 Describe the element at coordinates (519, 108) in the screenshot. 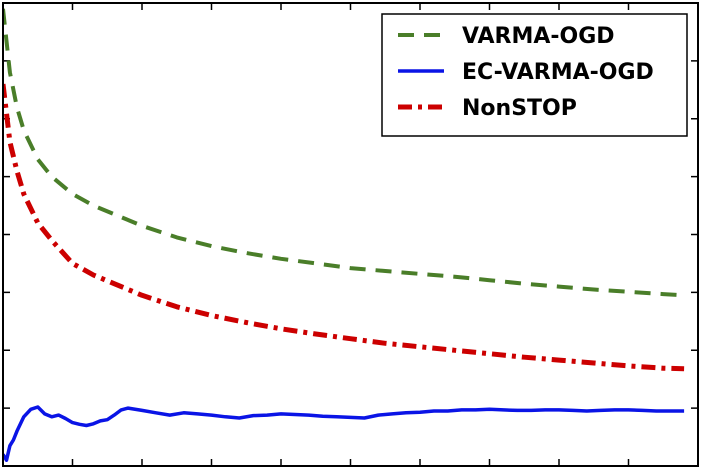

I see `legend-label: NonSTOP` at that location.